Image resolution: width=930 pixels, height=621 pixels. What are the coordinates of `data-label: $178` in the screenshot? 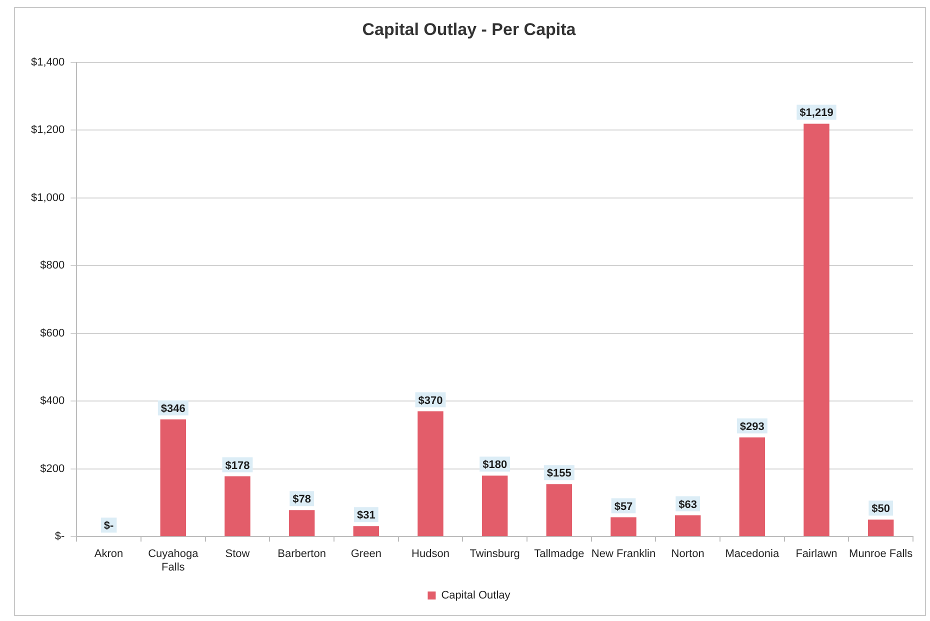 It's located at (237, 466).